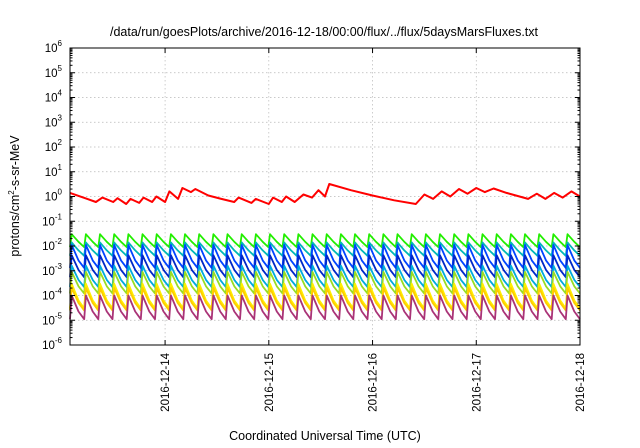  Describe the element at coordinates (325, 436) in the screenshot. I see `x-axis-label: Coordinated Universal Time (UTC)` at that location.